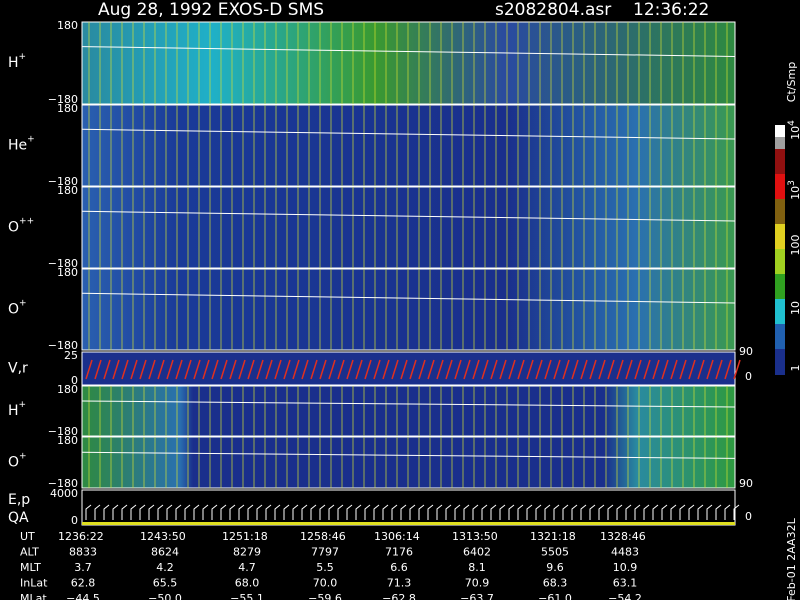 Image resolution: width=800 pixels, height=600 pixels. What do you see at coordinates (165, 552) in the screenshot?
I see `row-value: 8624` at bounding box center [165, 552].